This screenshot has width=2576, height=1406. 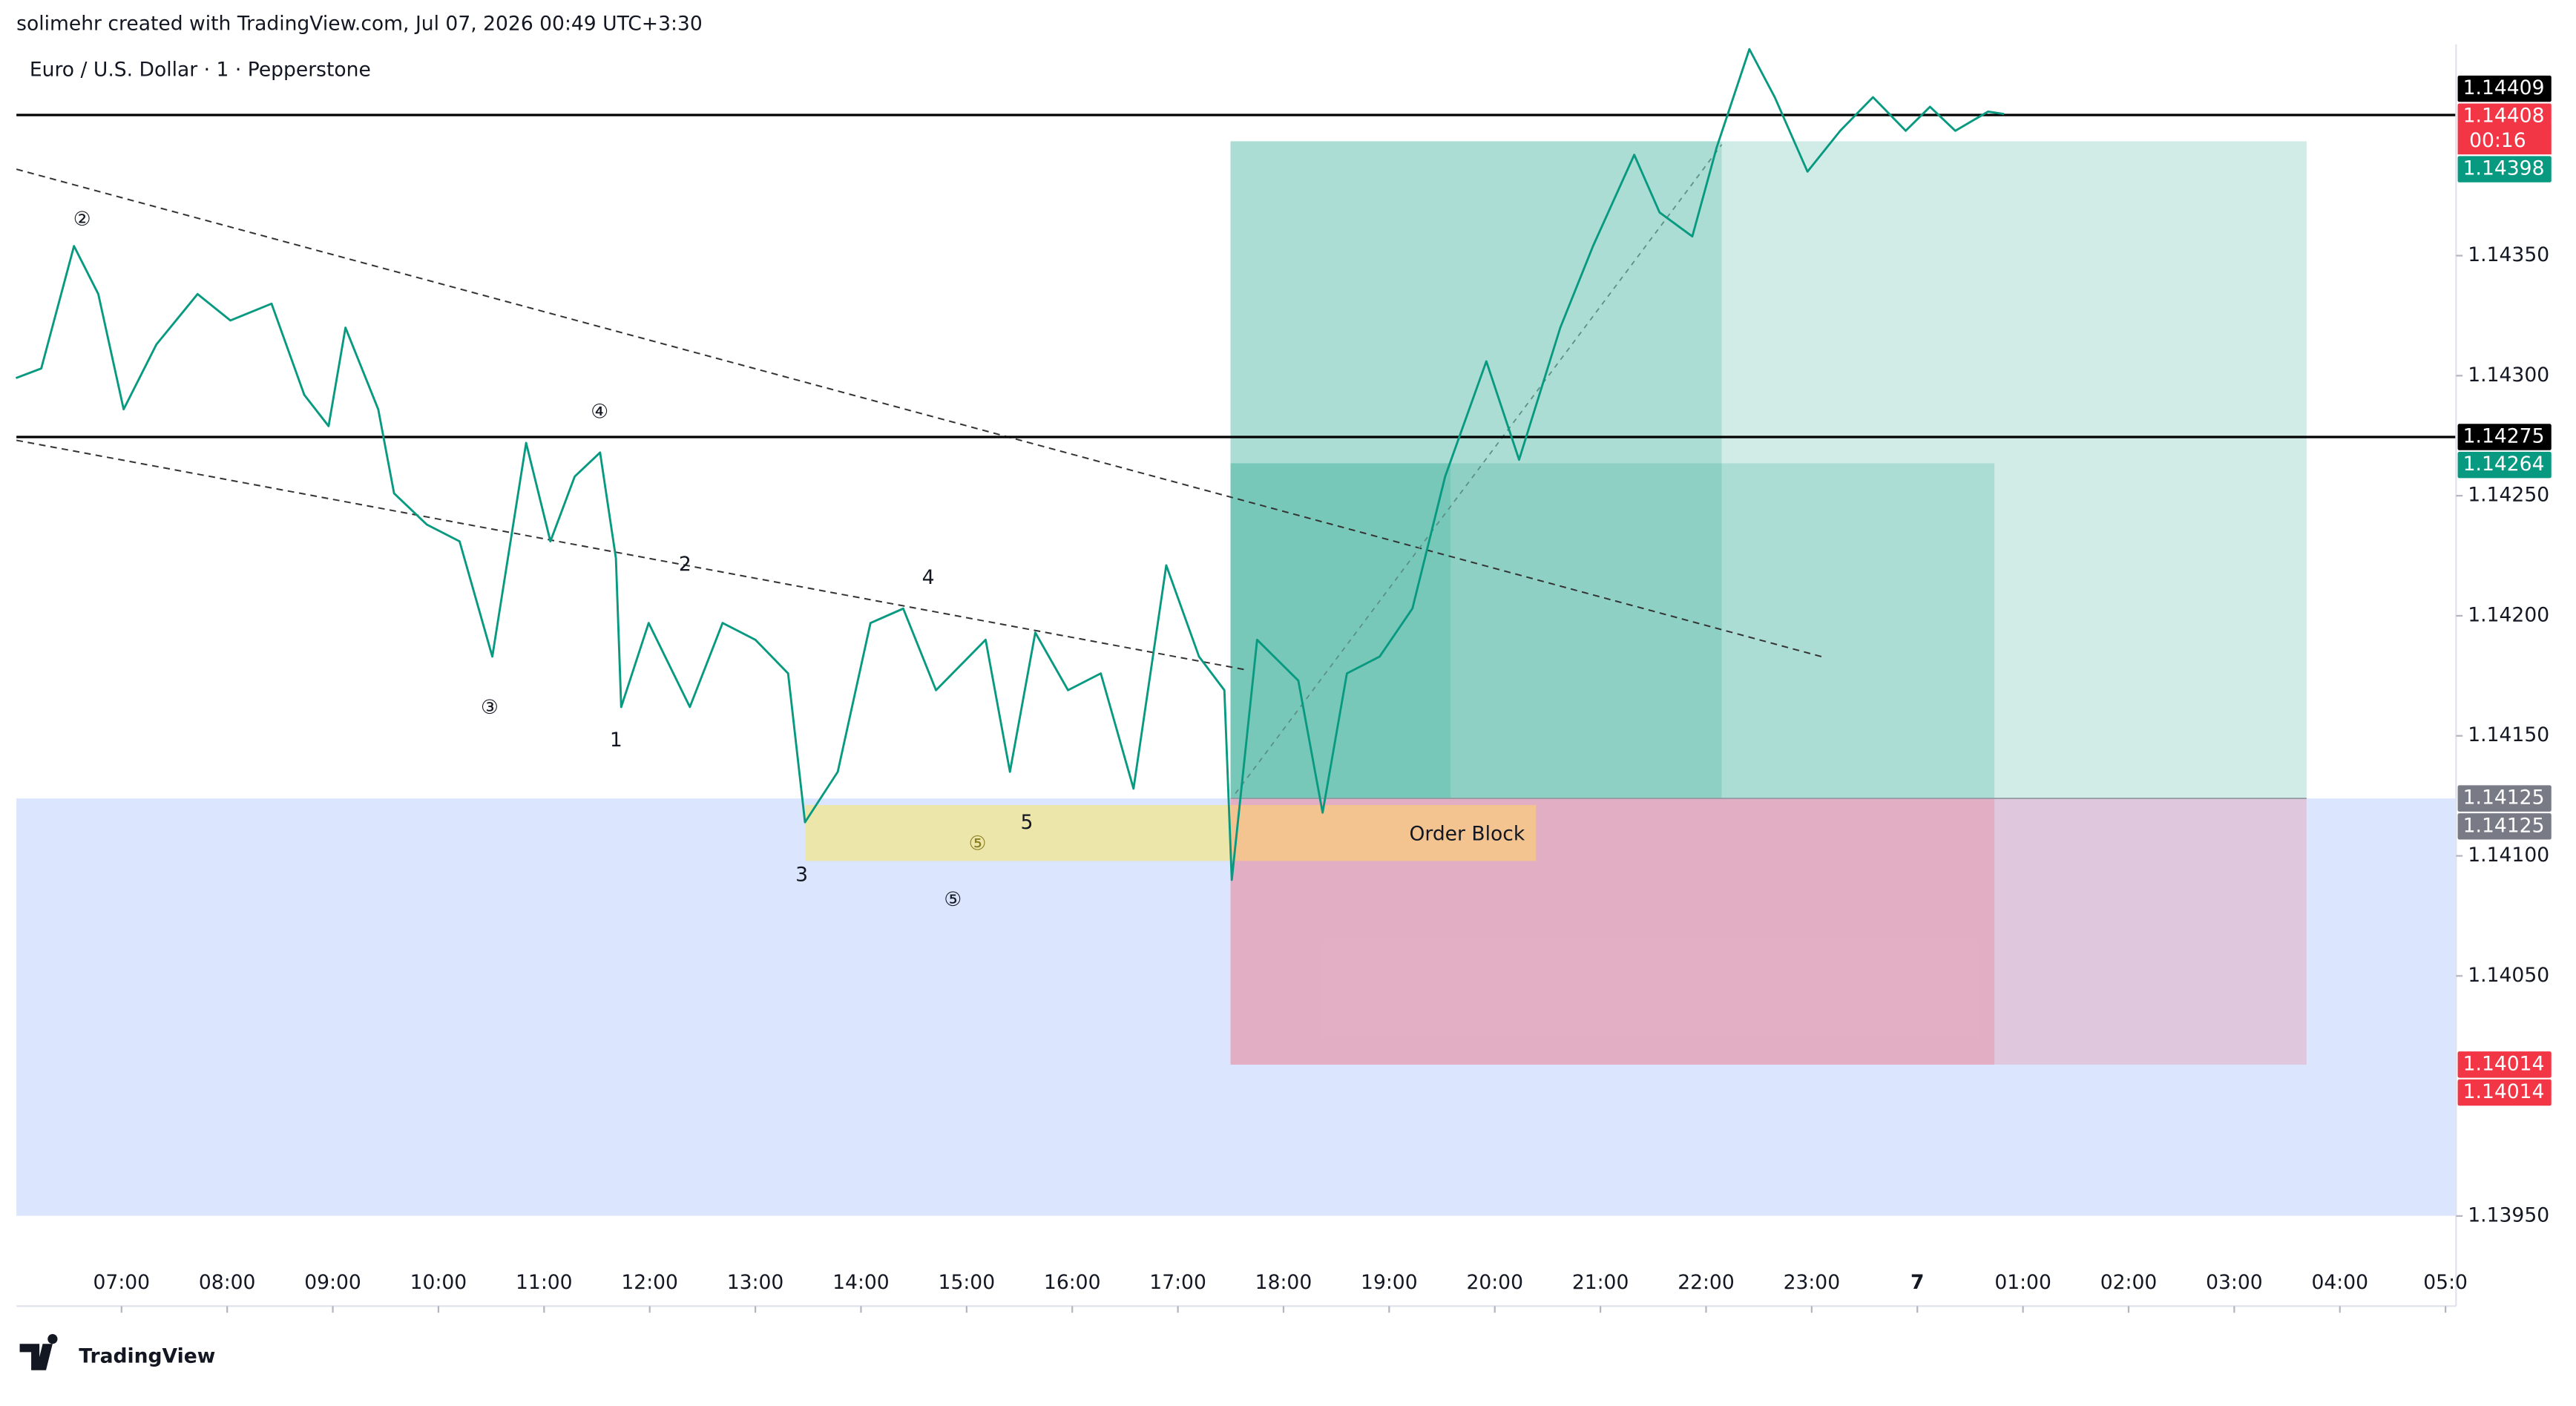 I want to click on x-tick-label: 09:00, so click(x=332, y=1282).